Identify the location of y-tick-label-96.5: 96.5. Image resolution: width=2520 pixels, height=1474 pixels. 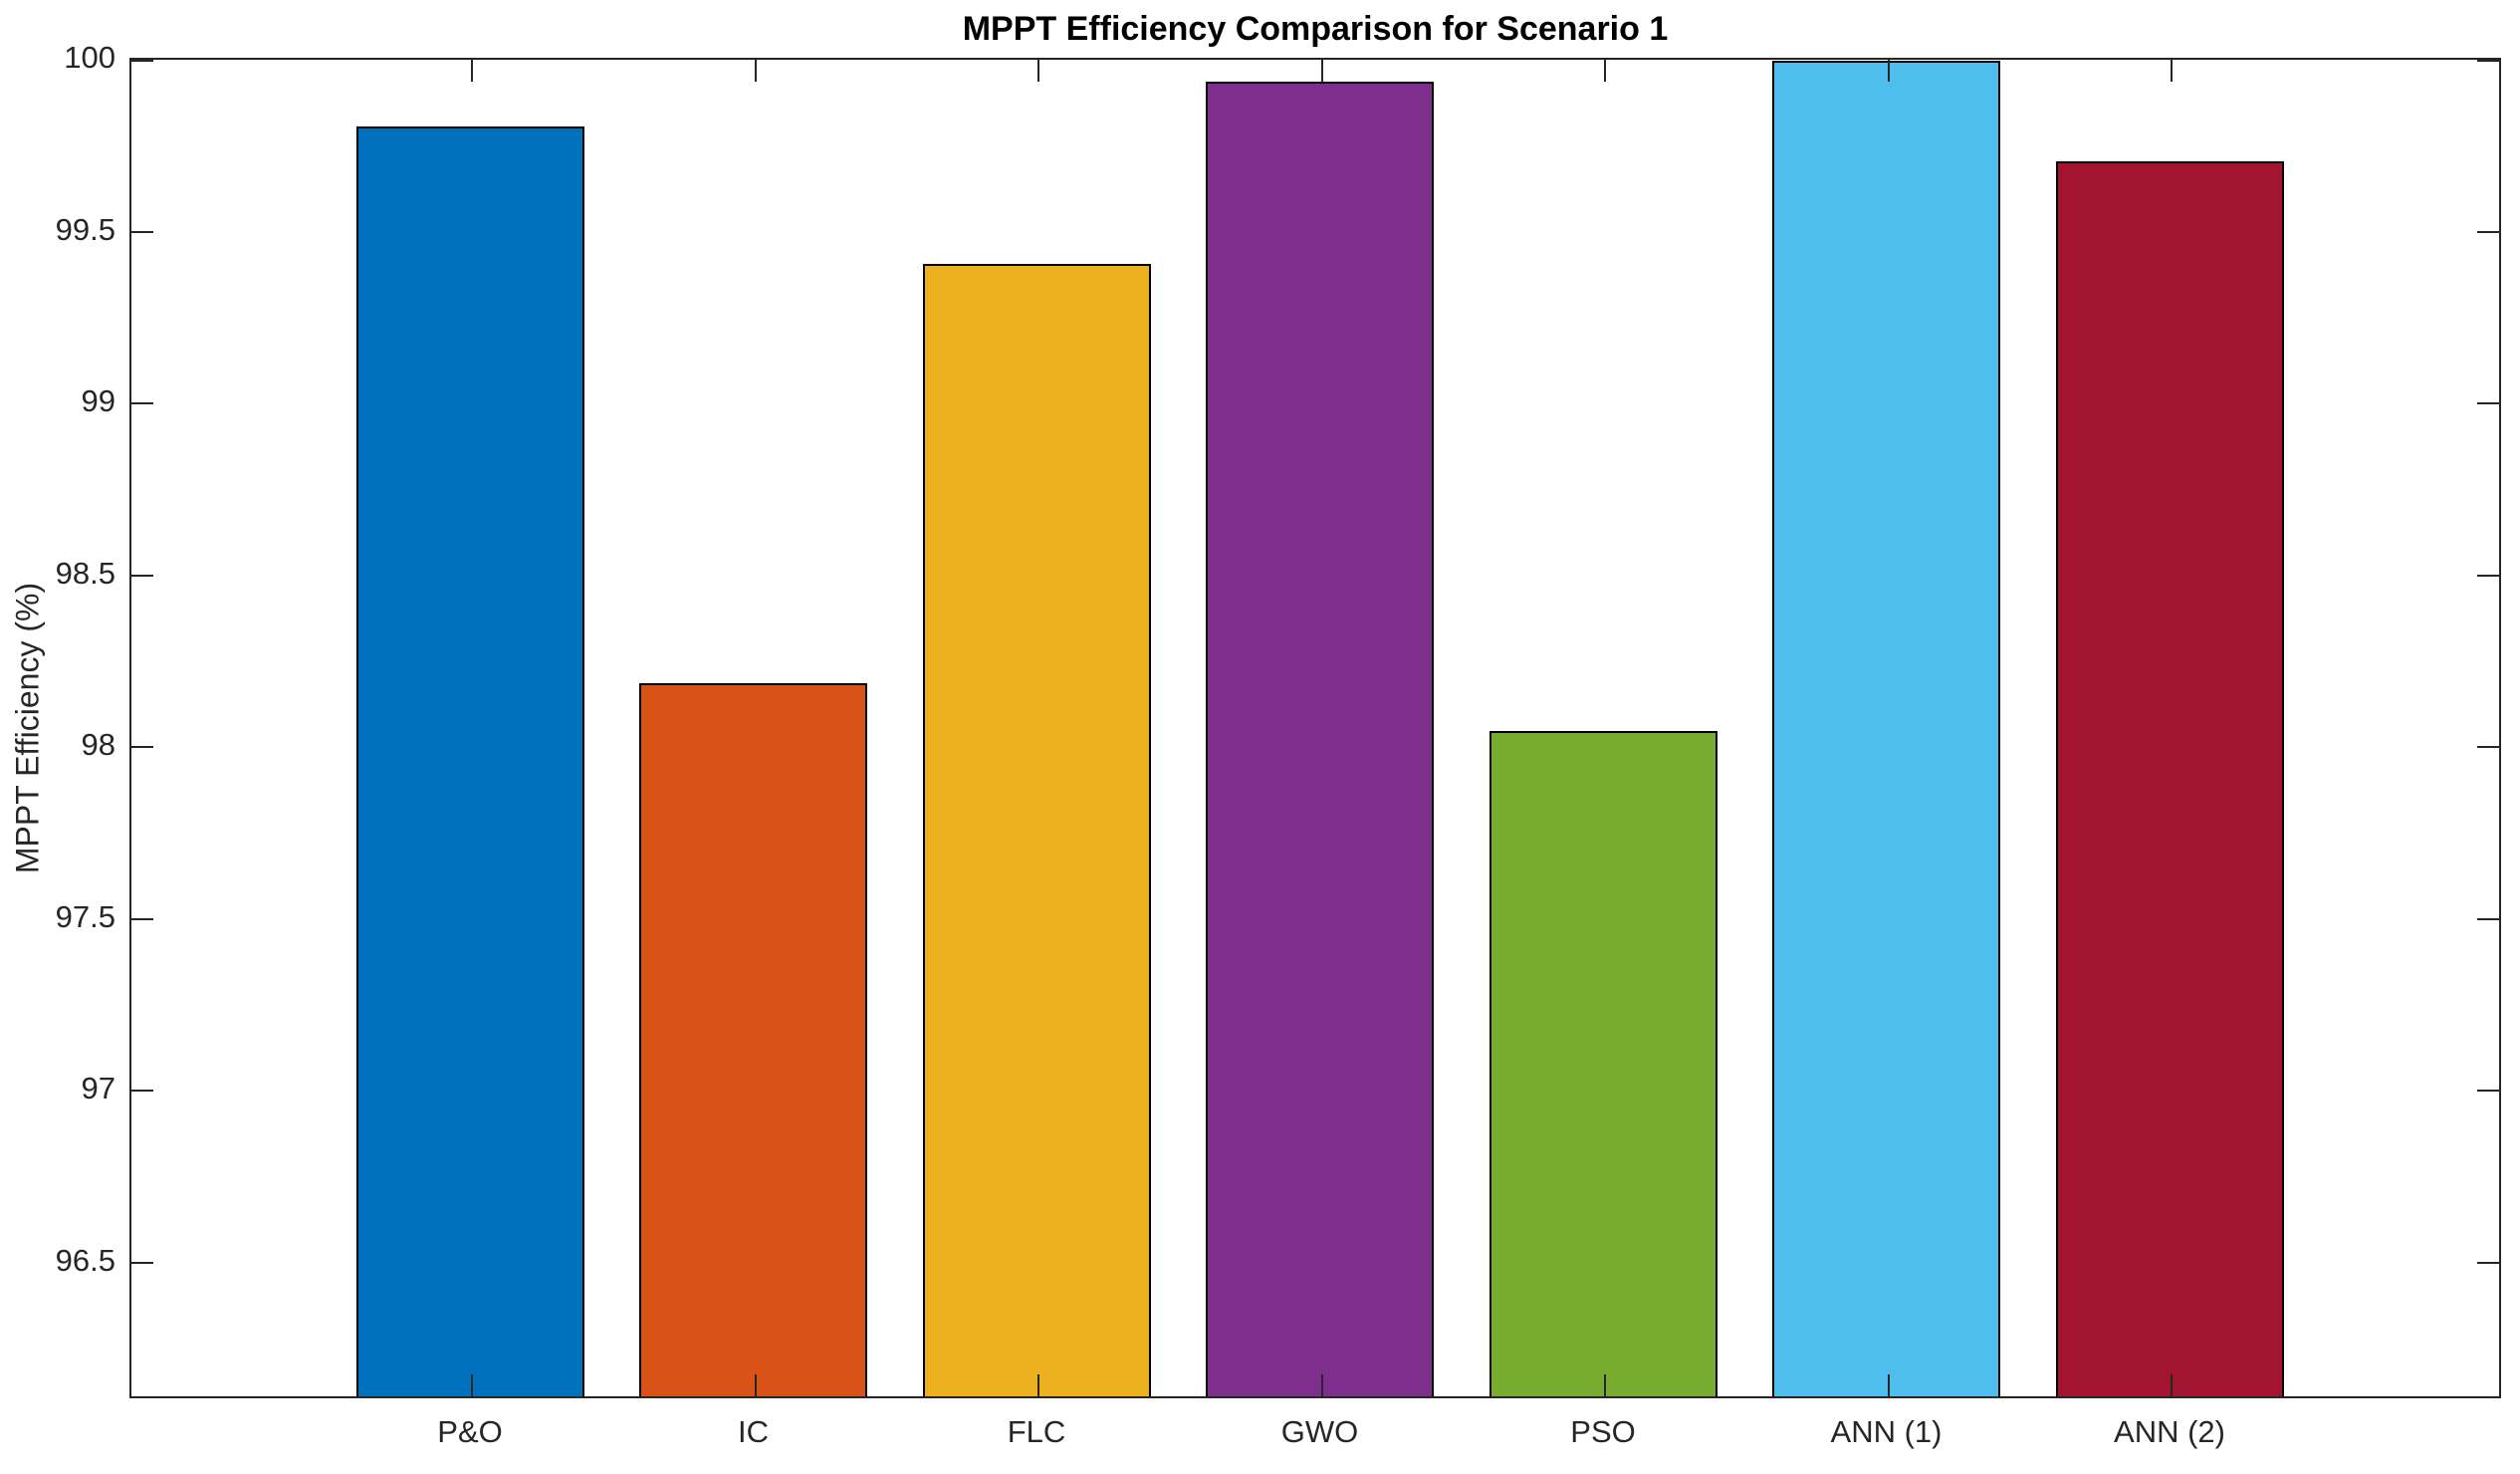
(85, 1260).